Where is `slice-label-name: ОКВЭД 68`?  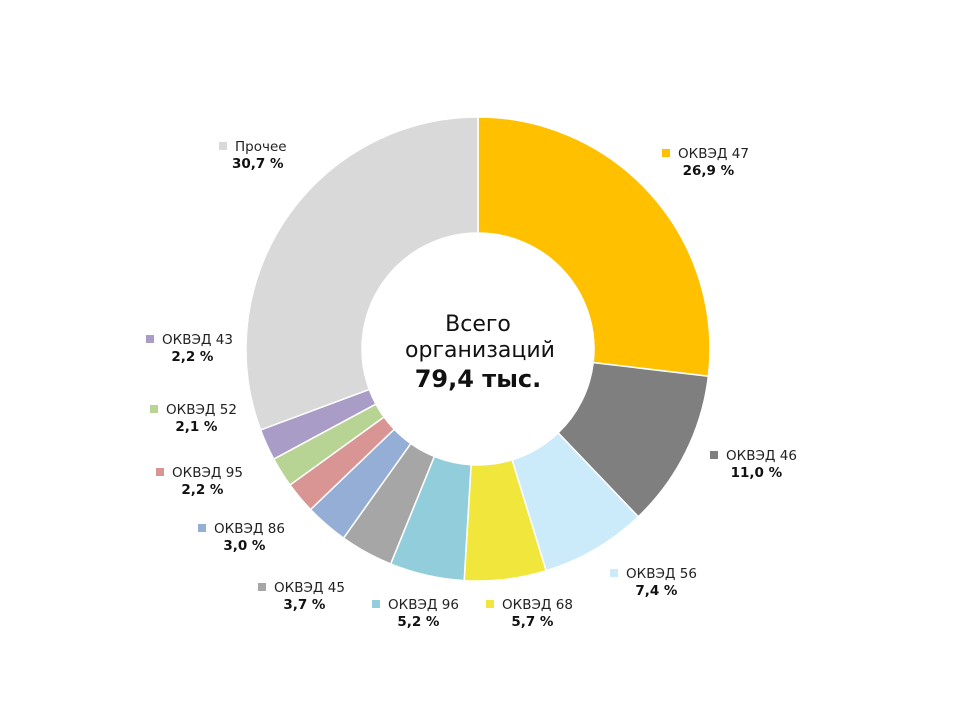 slice-label-name: ОКВЭД 68 is located at coordinates (537, 605).